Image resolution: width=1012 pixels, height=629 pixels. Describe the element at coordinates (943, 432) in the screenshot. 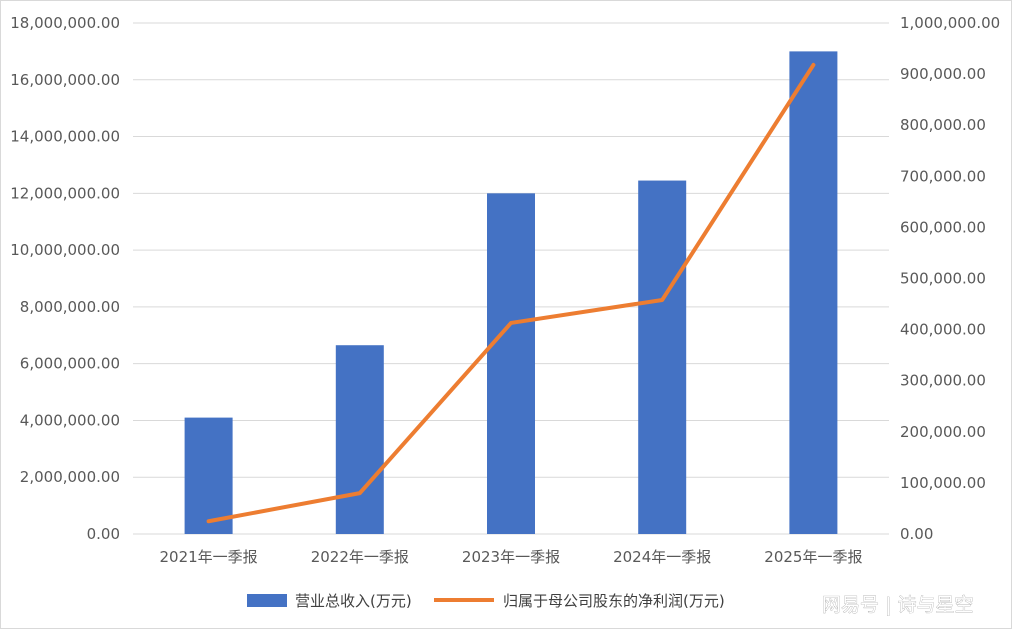

I see `right-tick-label: 200,000.00` at that location.